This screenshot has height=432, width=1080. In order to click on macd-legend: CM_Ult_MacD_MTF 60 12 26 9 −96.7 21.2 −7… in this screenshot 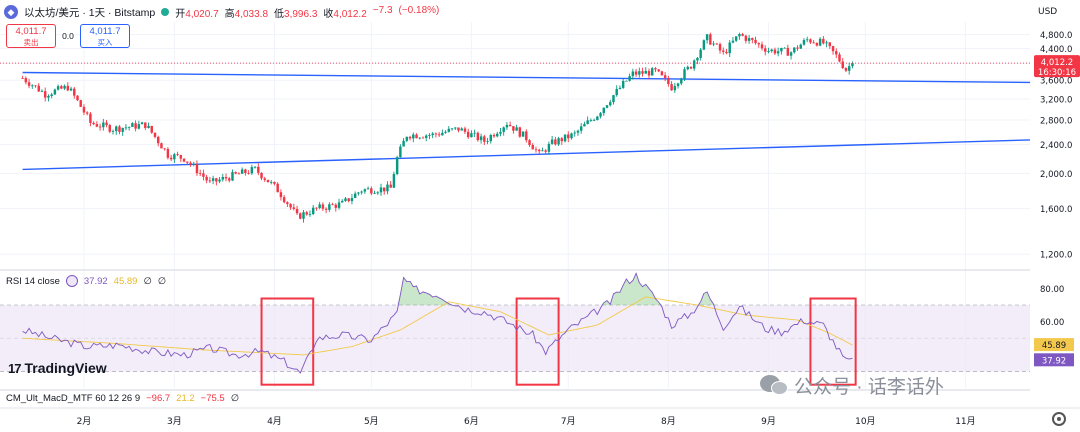, I will do `click(122, 398)`.